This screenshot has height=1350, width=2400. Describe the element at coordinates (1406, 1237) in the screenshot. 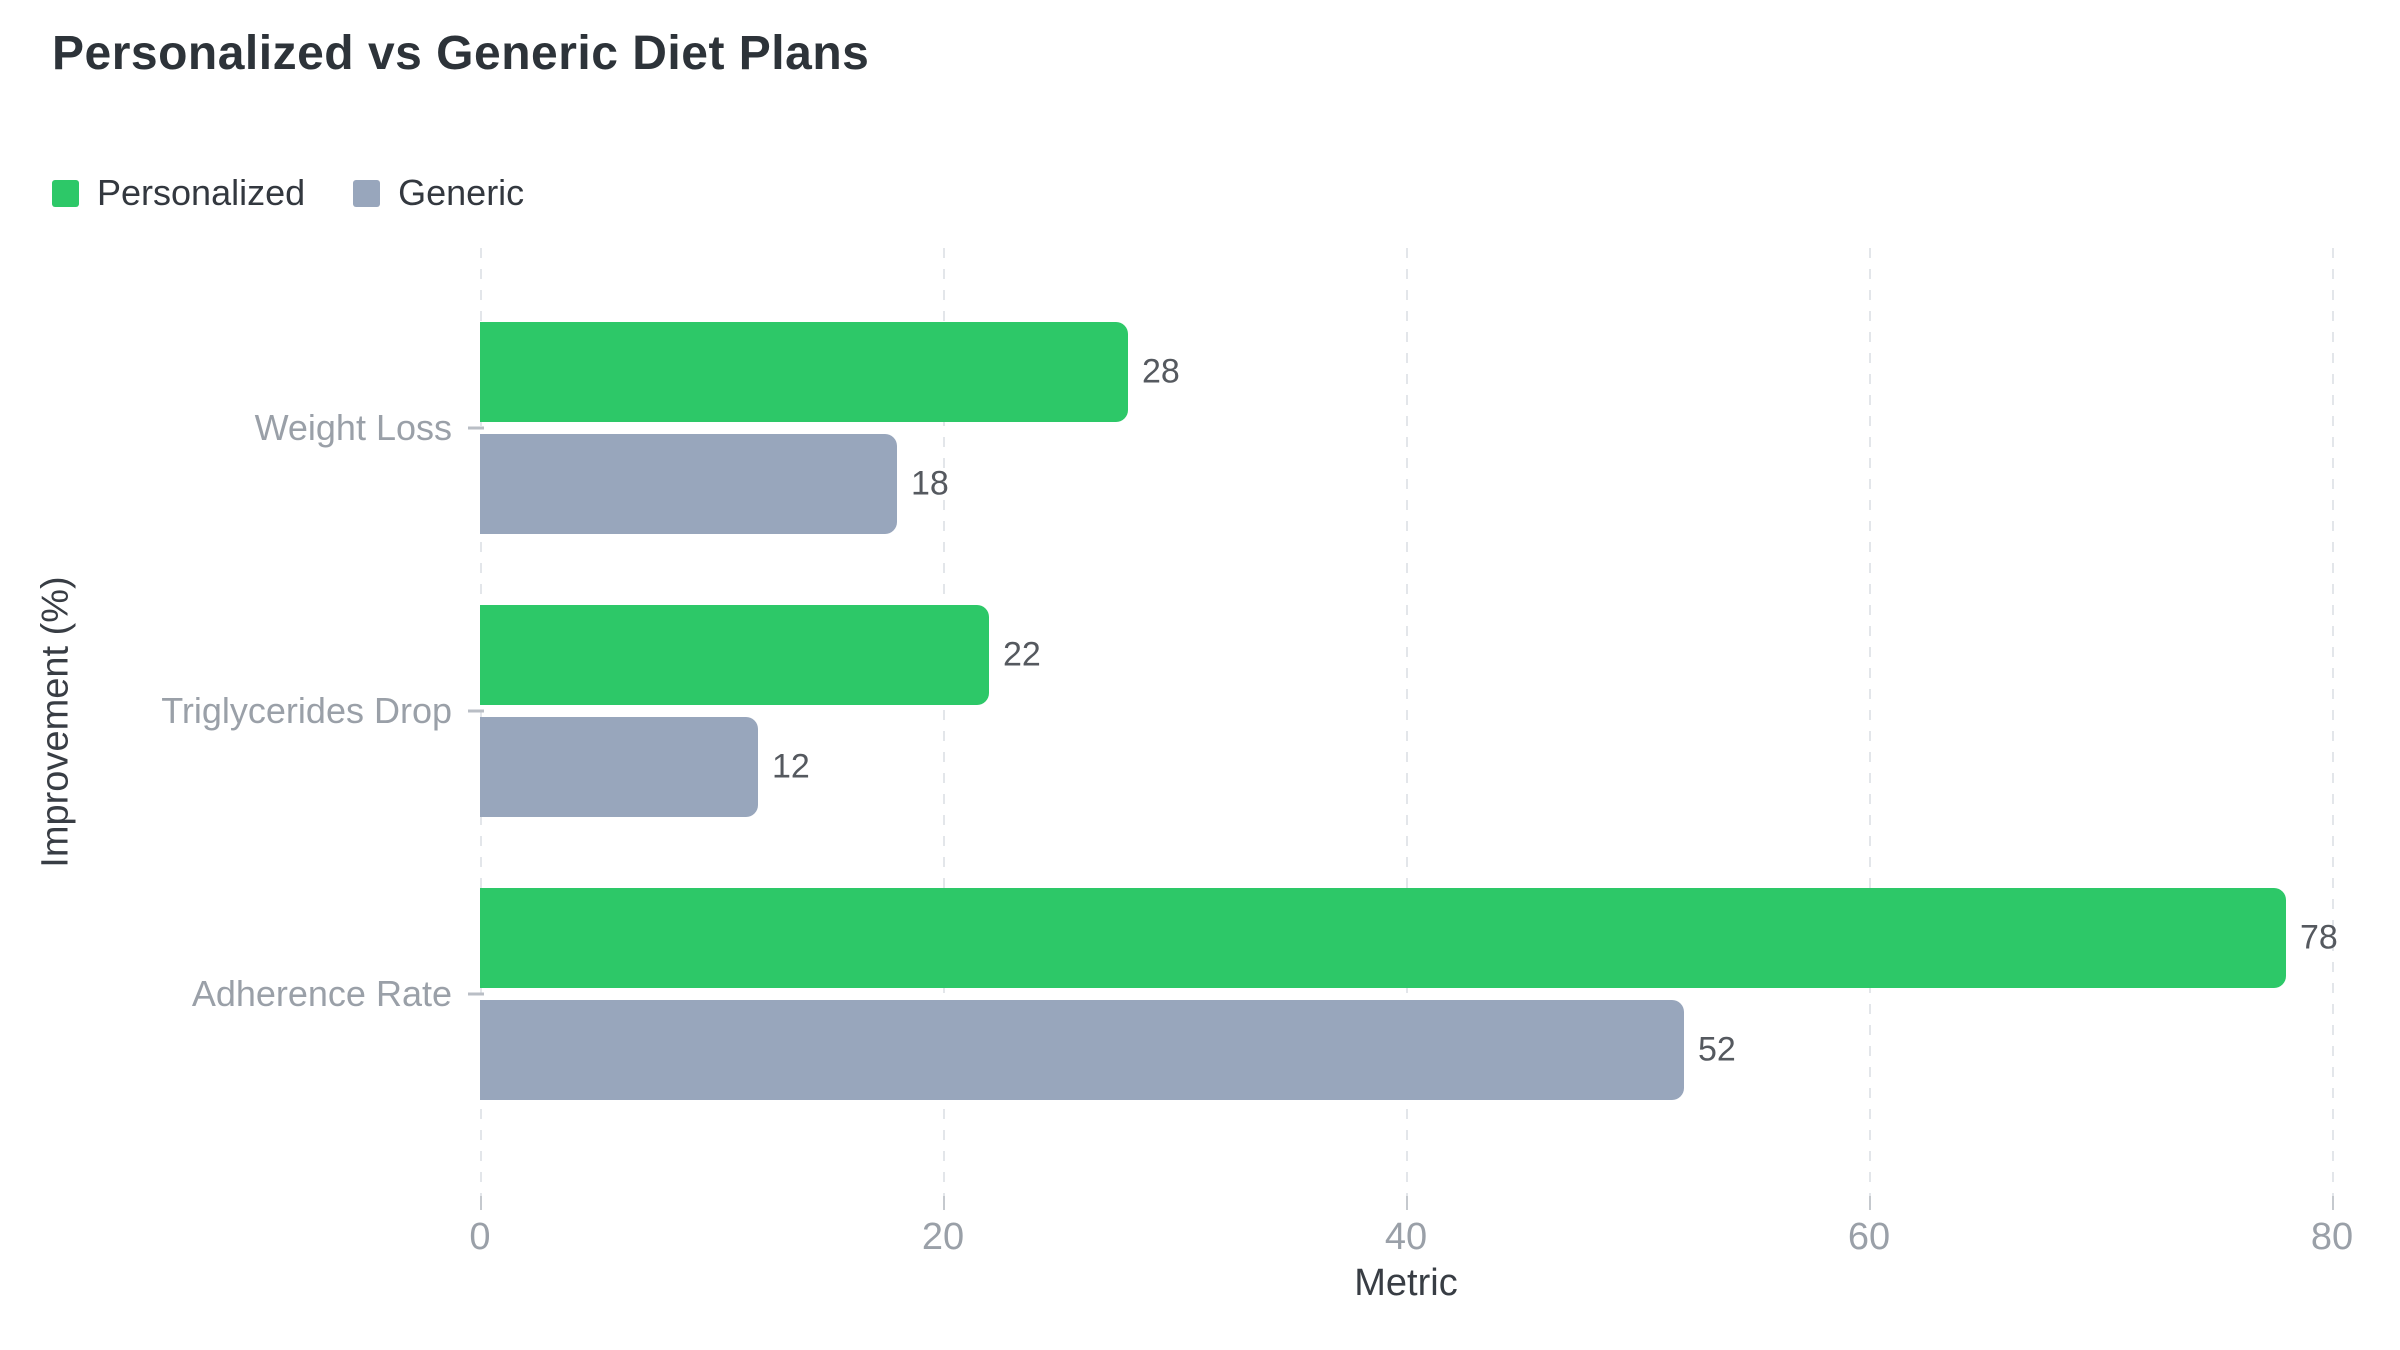

I see `x-tick-label-40: 40` at that location.